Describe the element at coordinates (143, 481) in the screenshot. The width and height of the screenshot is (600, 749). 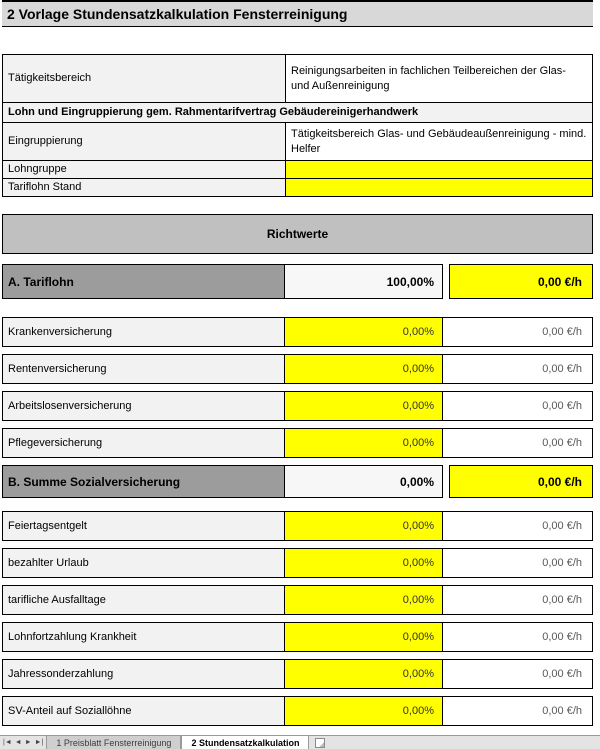
I see `summe-label: B. Summe Sozialversicherung` at that location.